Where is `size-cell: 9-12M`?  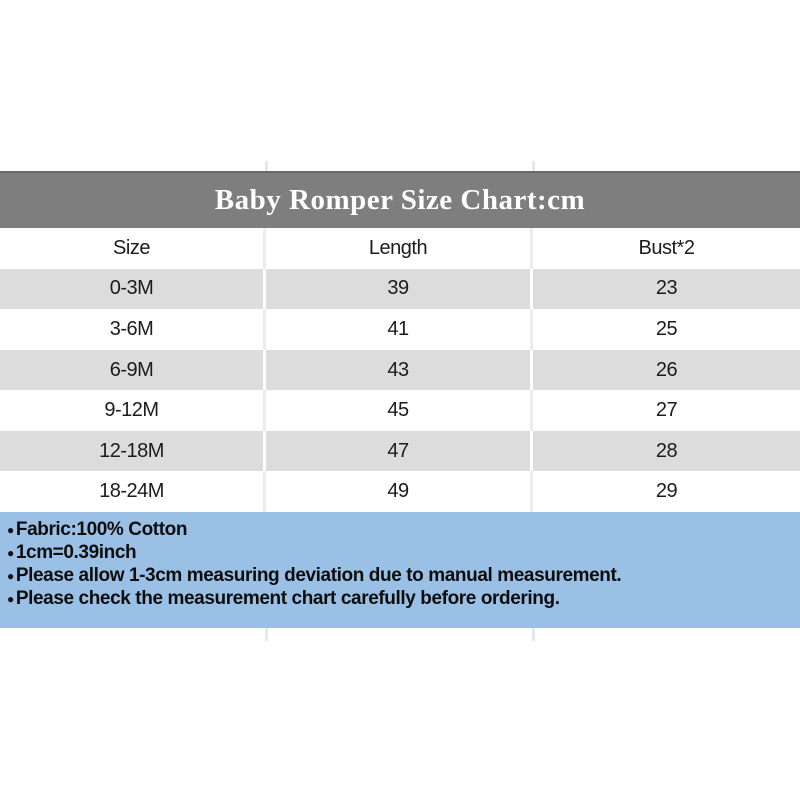
size-cell: 9-12M is located at coordinates (133, 410).